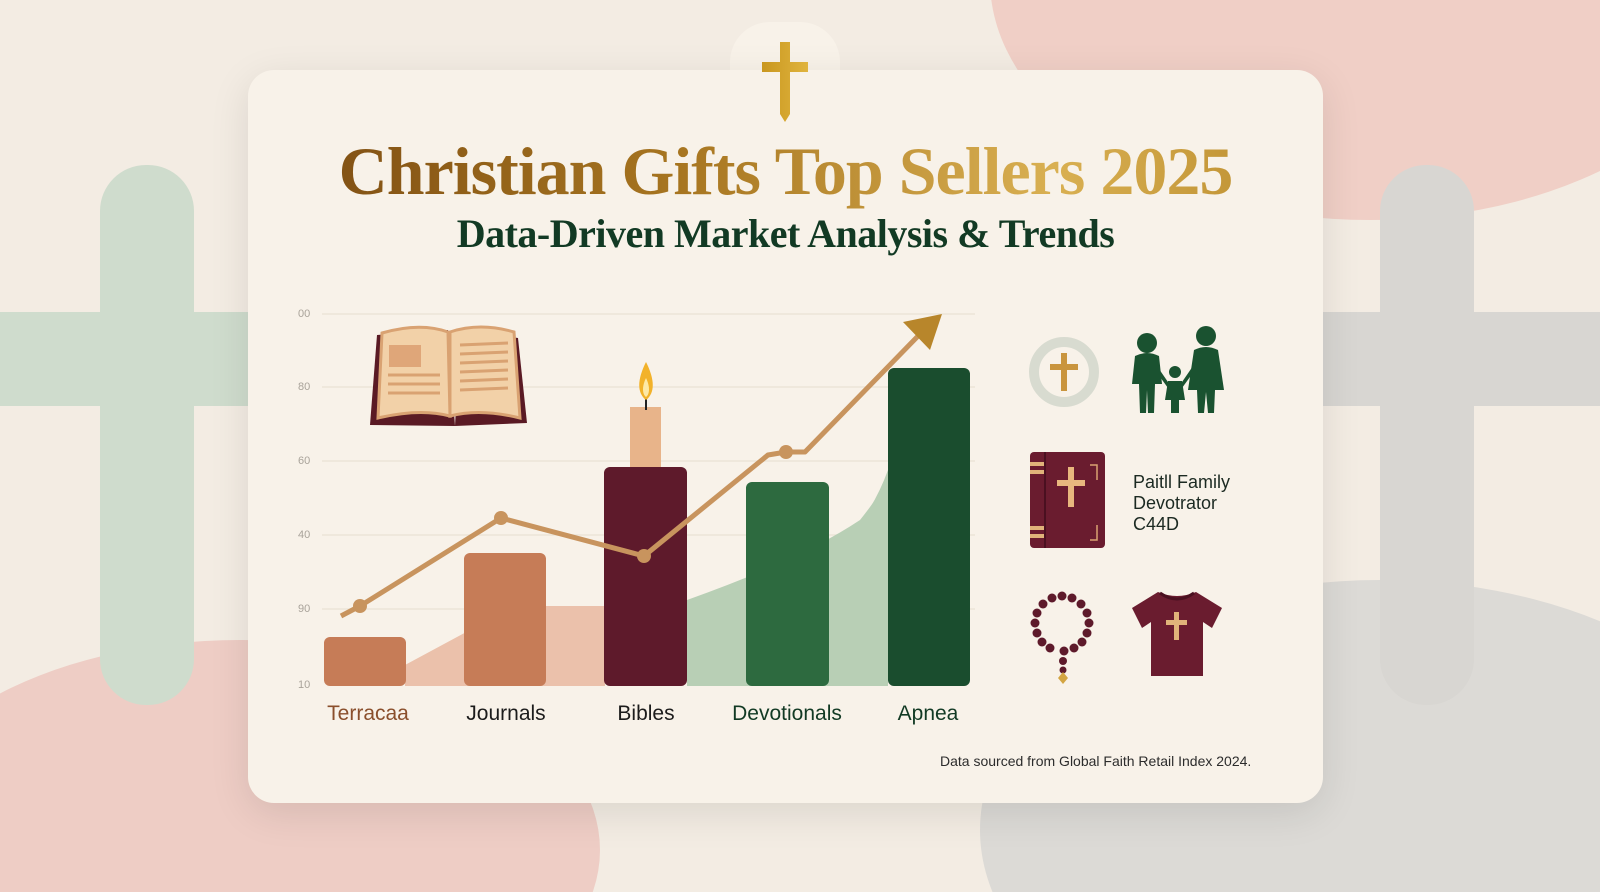 The height and width of the screenshot is (892, 1600). I want to click on rosary-icon, so click(1062, 637).